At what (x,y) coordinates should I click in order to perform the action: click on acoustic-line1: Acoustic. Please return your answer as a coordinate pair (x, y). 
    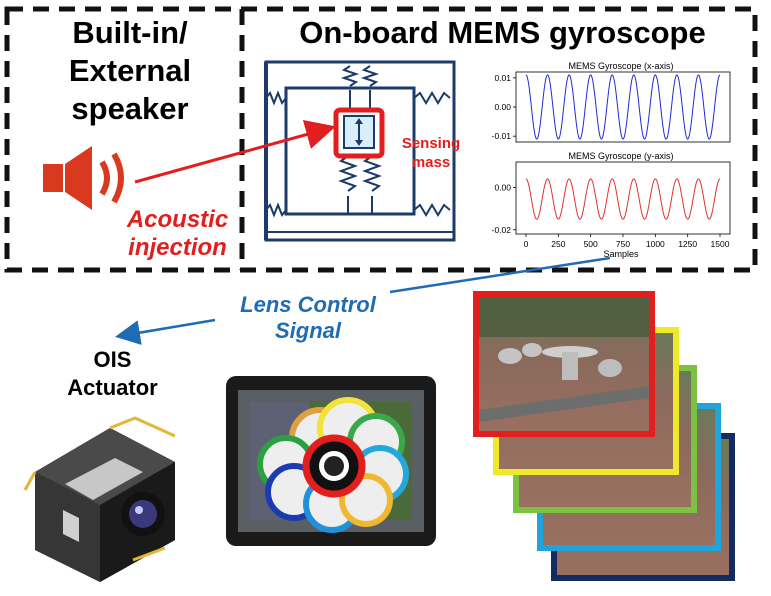
    Looking at the image, I should click on (177, 219).